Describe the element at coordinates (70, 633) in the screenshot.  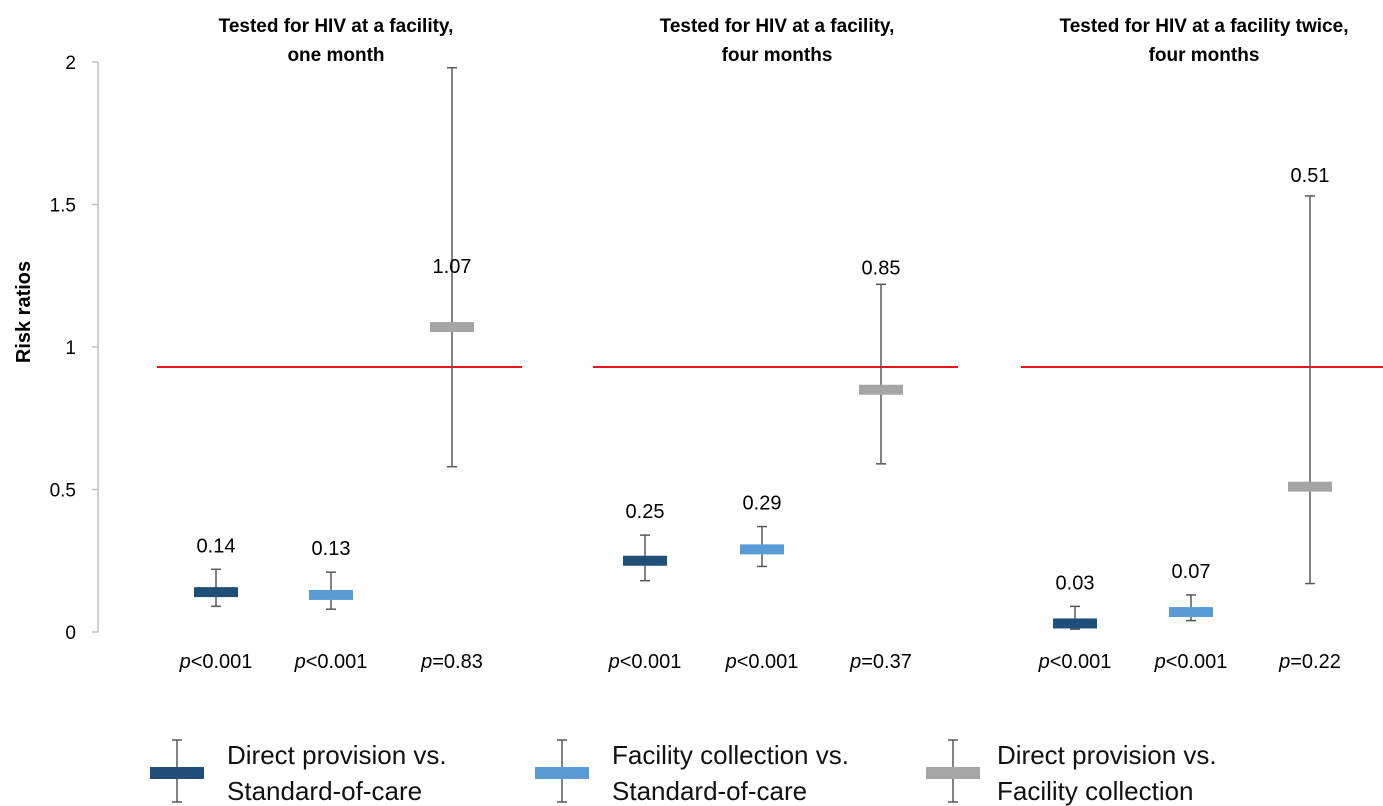
I see `y-tick-label: 0` at that location.